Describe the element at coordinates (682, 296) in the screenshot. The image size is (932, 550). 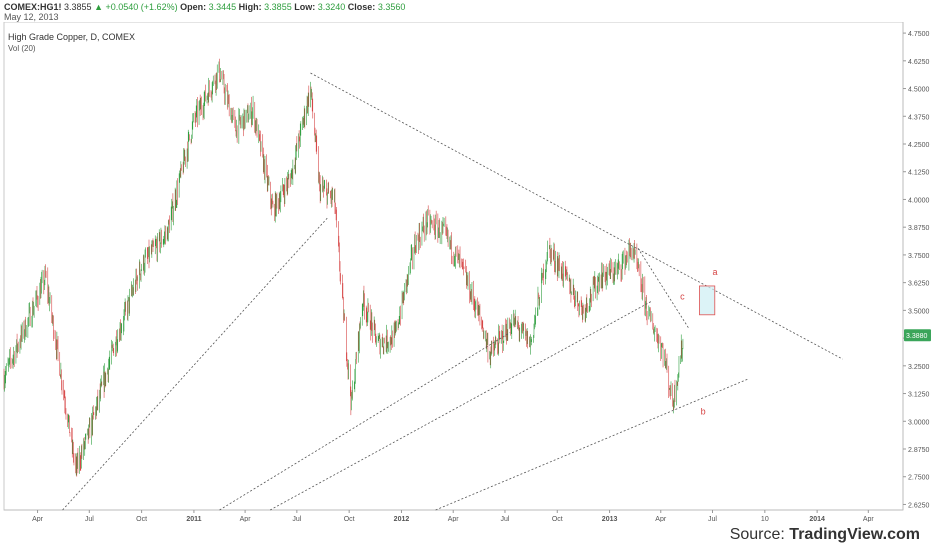
I see `wave-label-c: c` at that location.